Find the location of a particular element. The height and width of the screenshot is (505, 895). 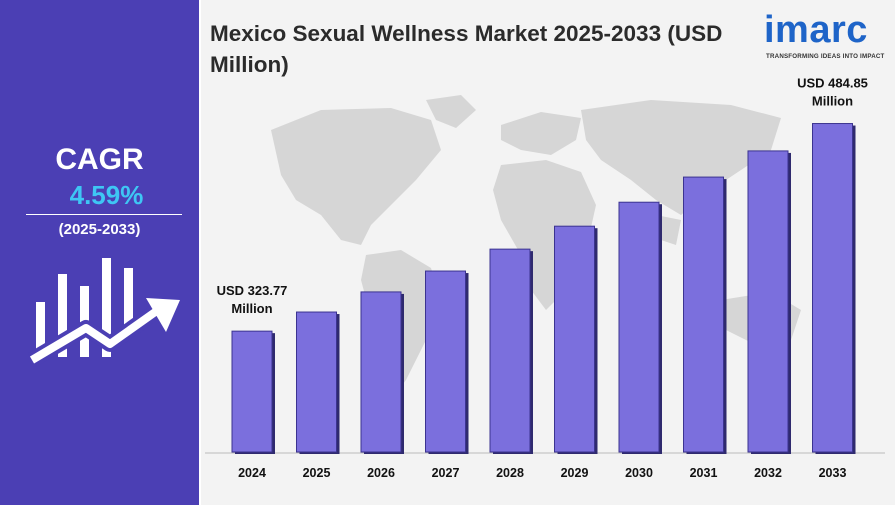

x-tick-label: 2028 is located at coordinates (510, 473).